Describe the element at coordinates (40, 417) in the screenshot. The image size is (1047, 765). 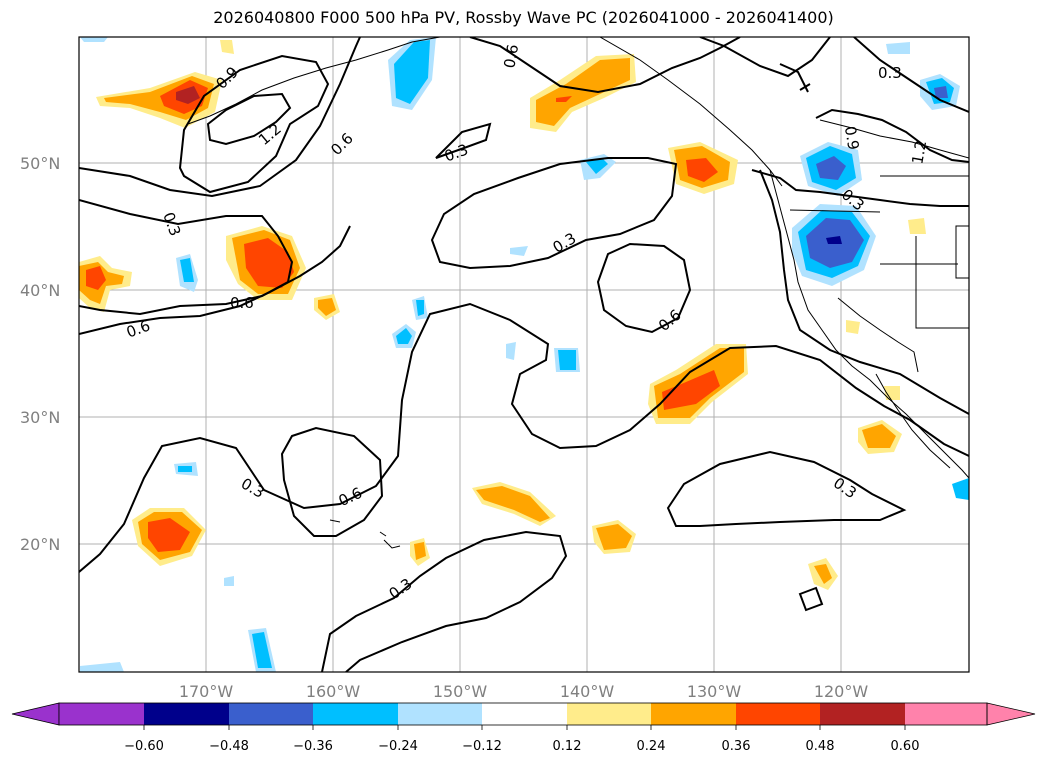
I see `lat-label: 30°N` at that location.